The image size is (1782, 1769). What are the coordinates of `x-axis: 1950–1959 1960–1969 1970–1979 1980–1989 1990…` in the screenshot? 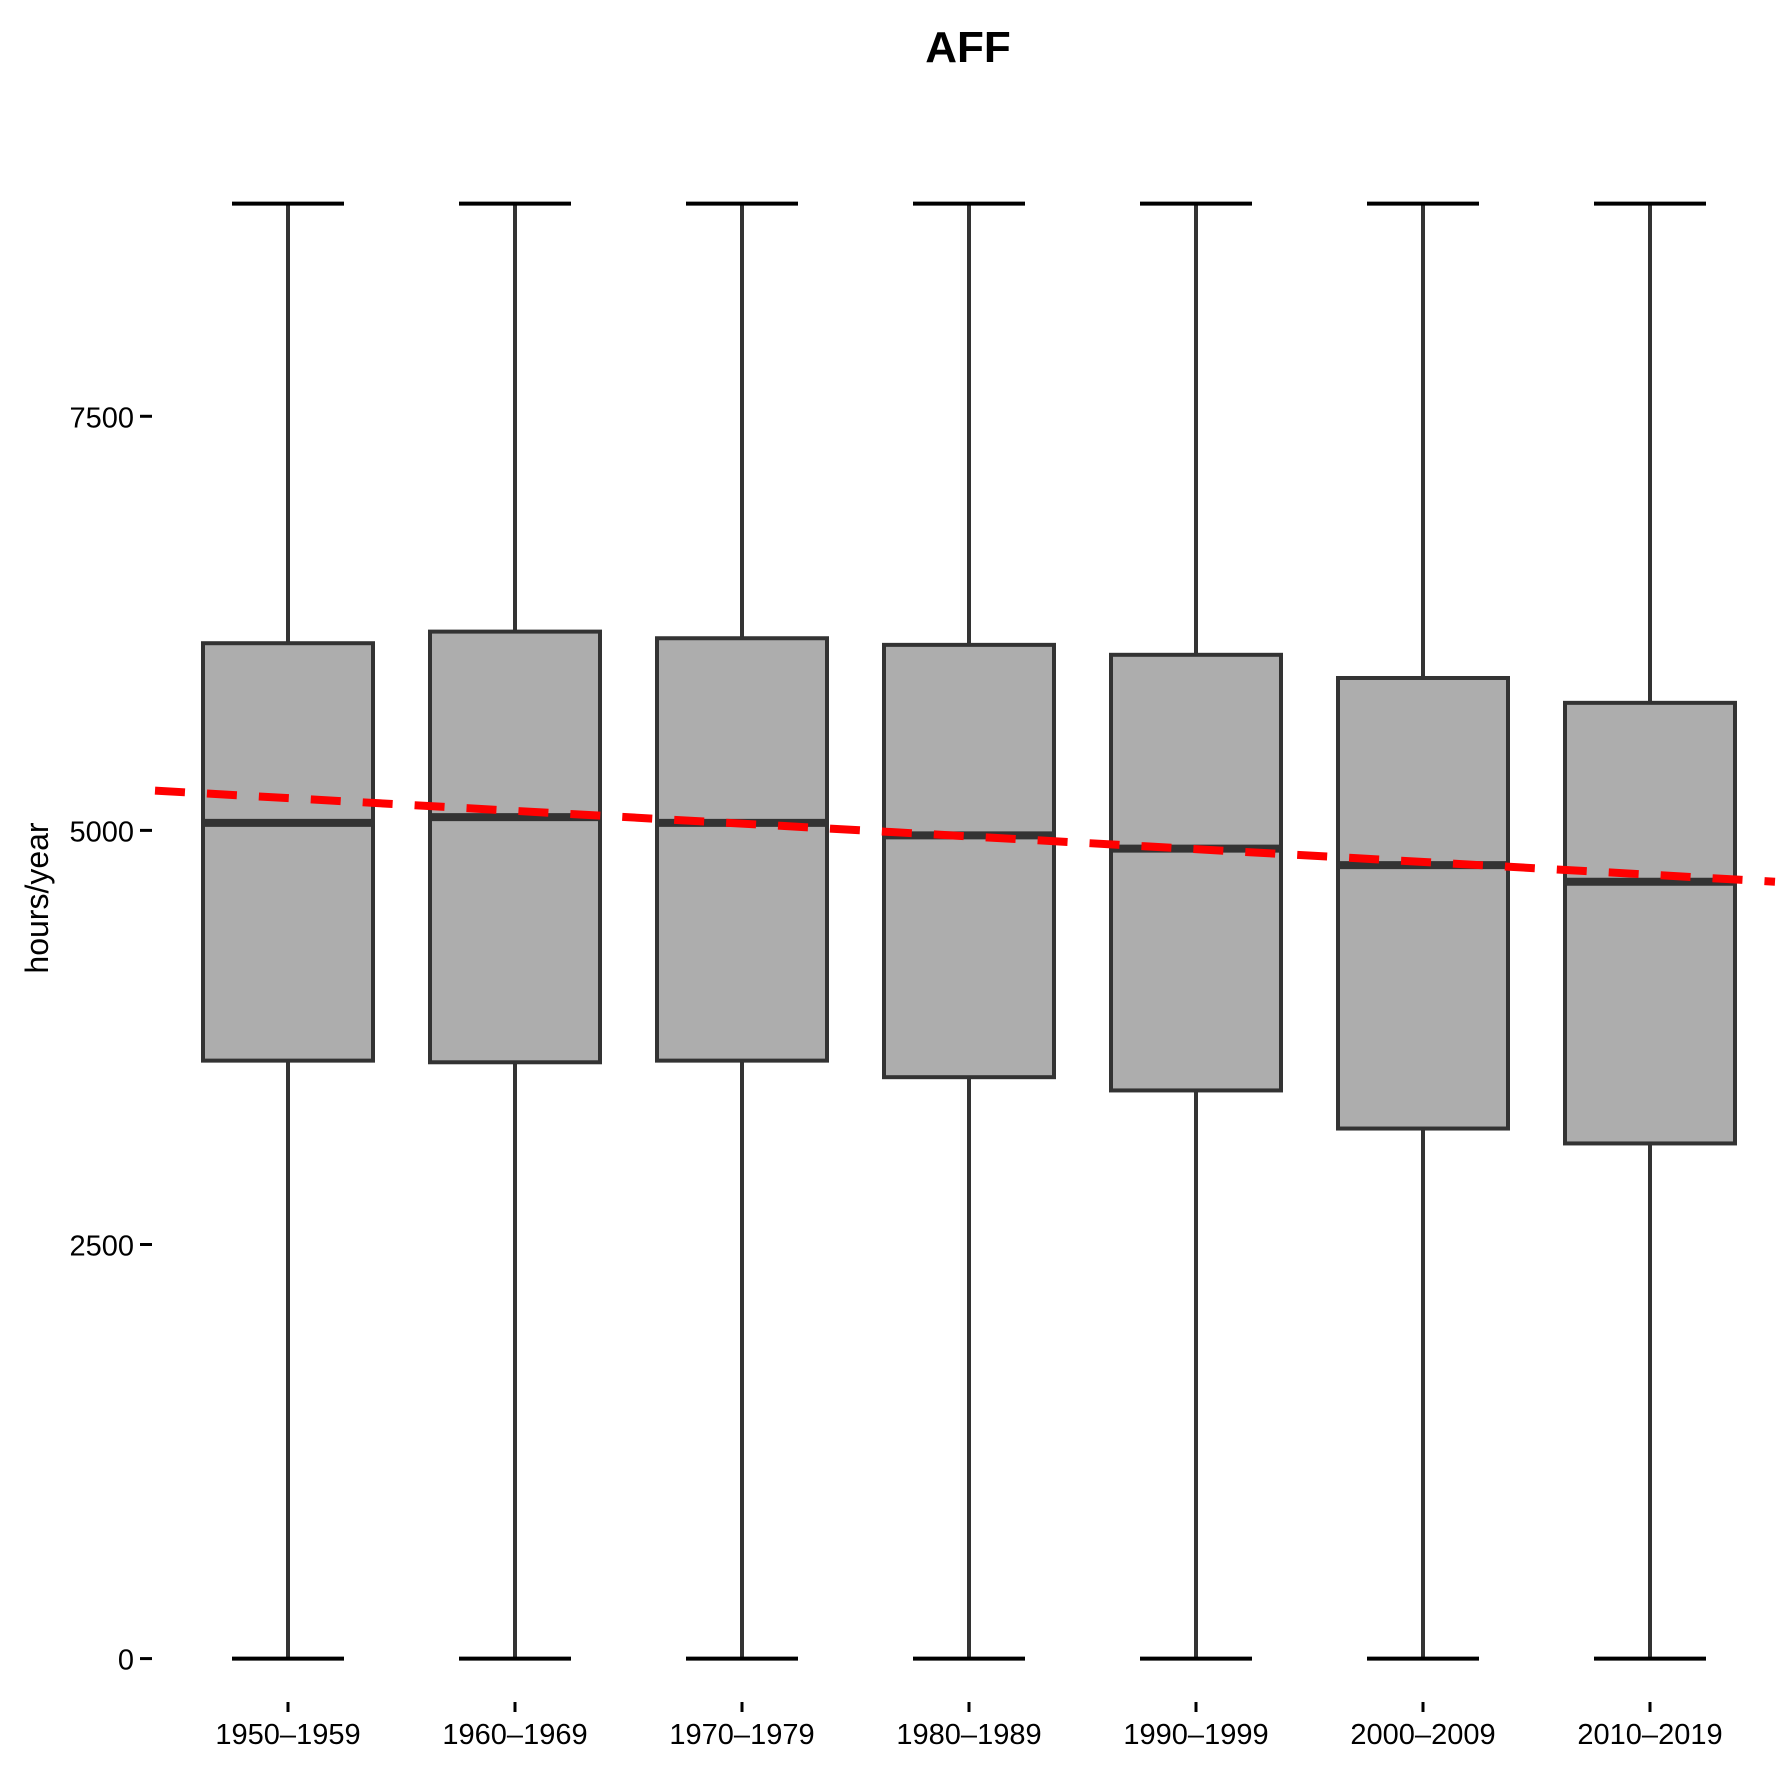 It's located at (969, 1726).